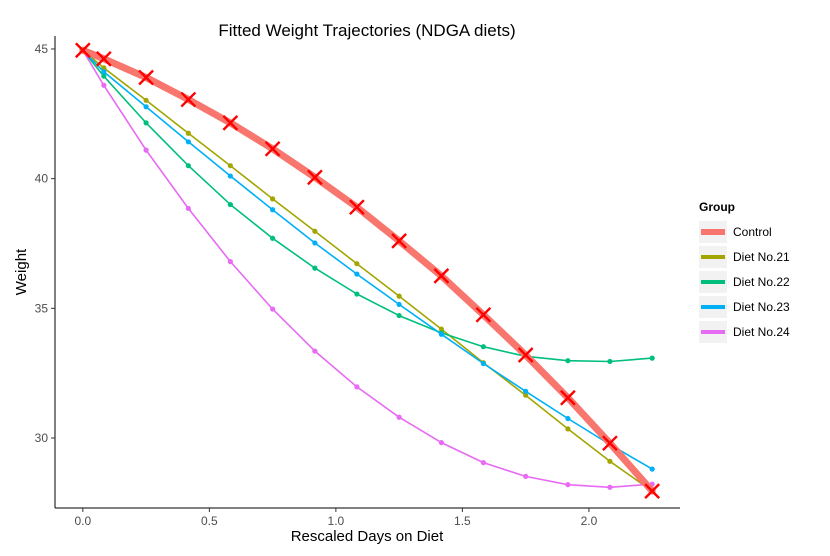 Image resolution: width=830 pixels, height=556 pixels. Describe the element at coordinates (761, 282) in the screenshot. I see `legend-label: Diet No.22` at that location.